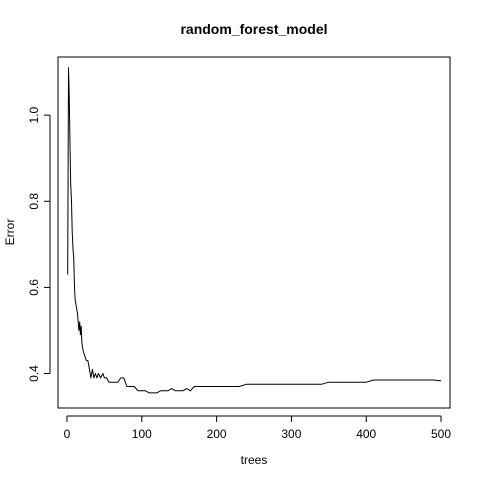 This screenshot has height=480, width=480. What do you see at coordinates (142, 434) in the screenshot?
I see `x-tick-label: 100` at bounding box center [142, 434].